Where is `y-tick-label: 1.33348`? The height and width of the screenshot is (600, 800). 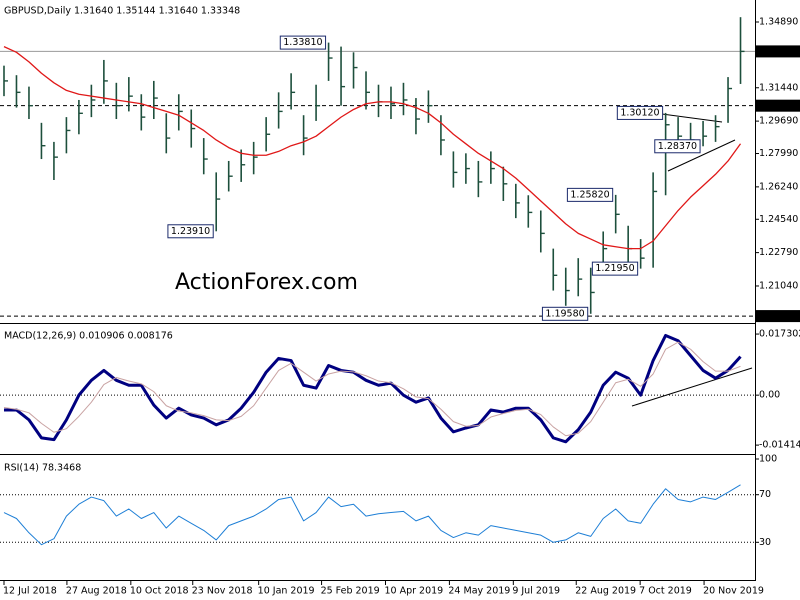 y-tick-label: 1.33348 is located at coordinates (778, 51).